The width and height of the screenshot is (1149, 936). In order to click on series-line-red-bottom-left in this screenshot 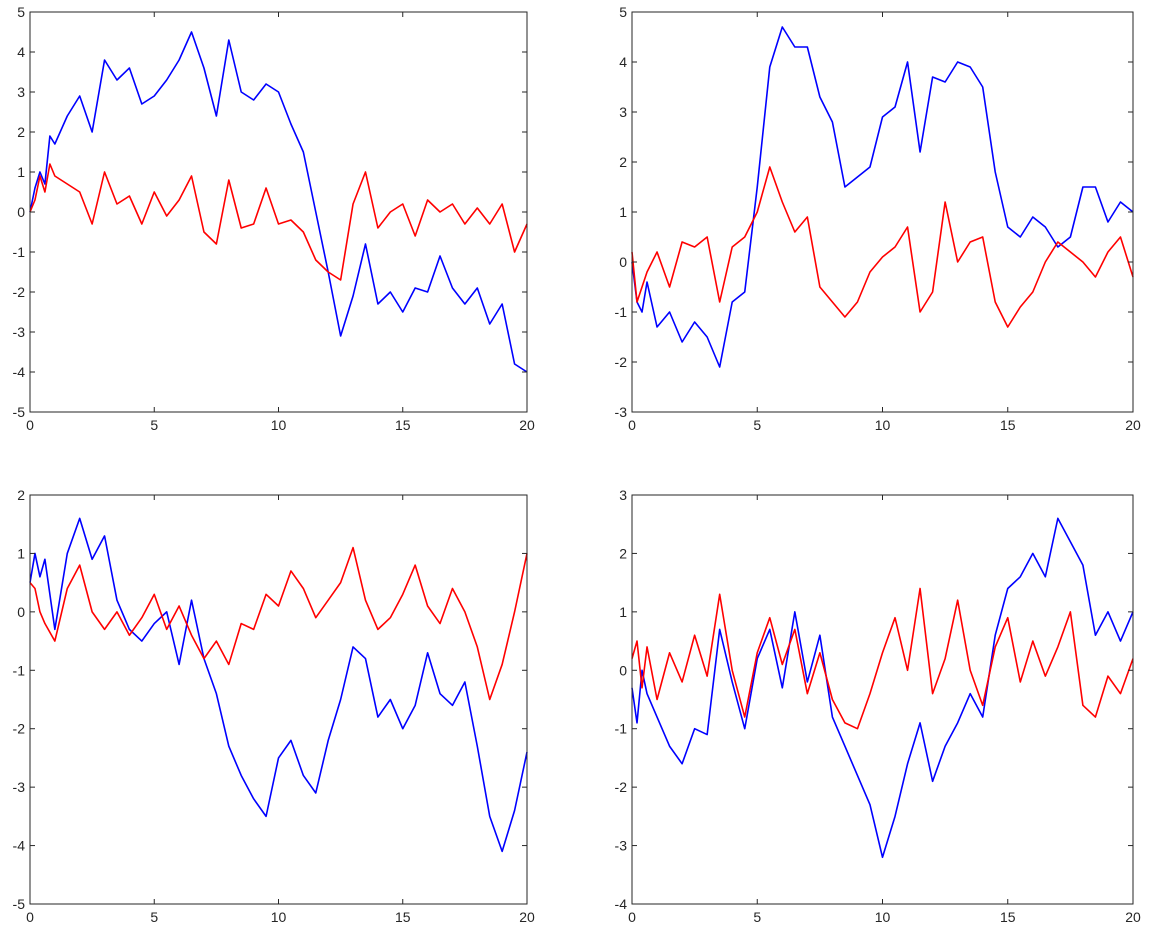, I will do `click(278, 623)`.